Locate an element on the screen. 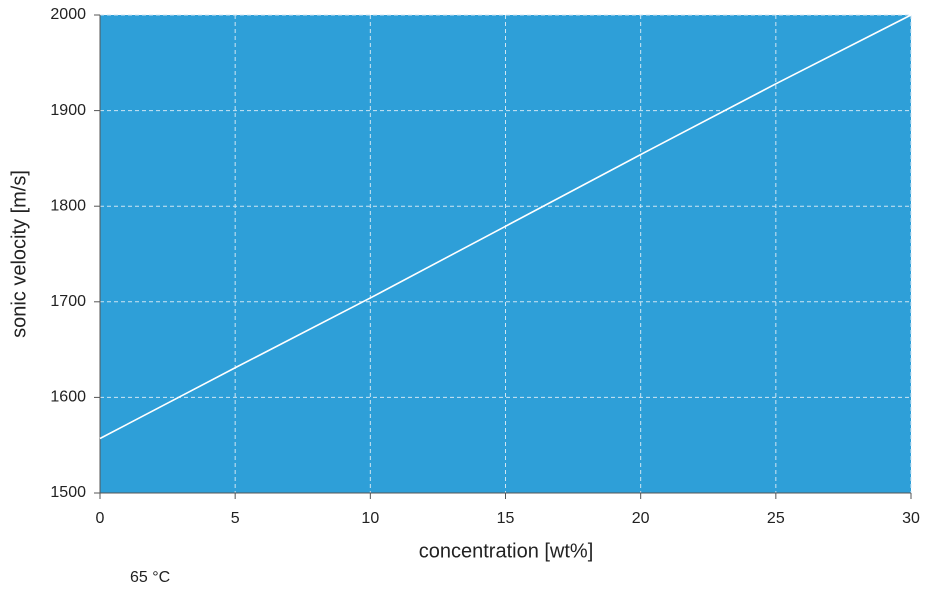 This screenshot has height=590, width=934. y-tick-label: 2000 is located at coordinates (68, 14).